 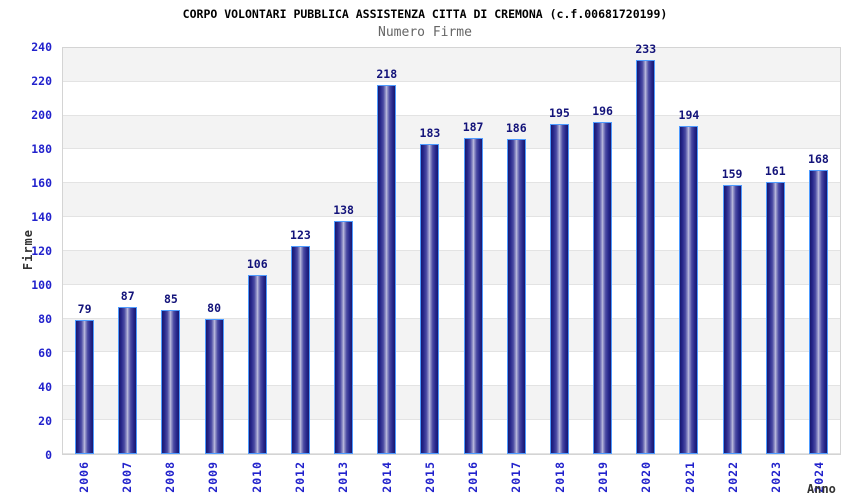 I want to click on x-tick-label: 2020, so click(x=646, y=477).